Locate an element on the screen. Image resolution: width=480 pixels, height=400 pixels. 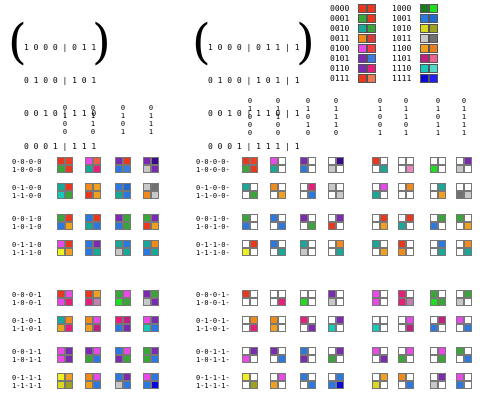
row-label-right: 0-0-0-1- 1-0-0-1- is located at coordinates (213, 299).